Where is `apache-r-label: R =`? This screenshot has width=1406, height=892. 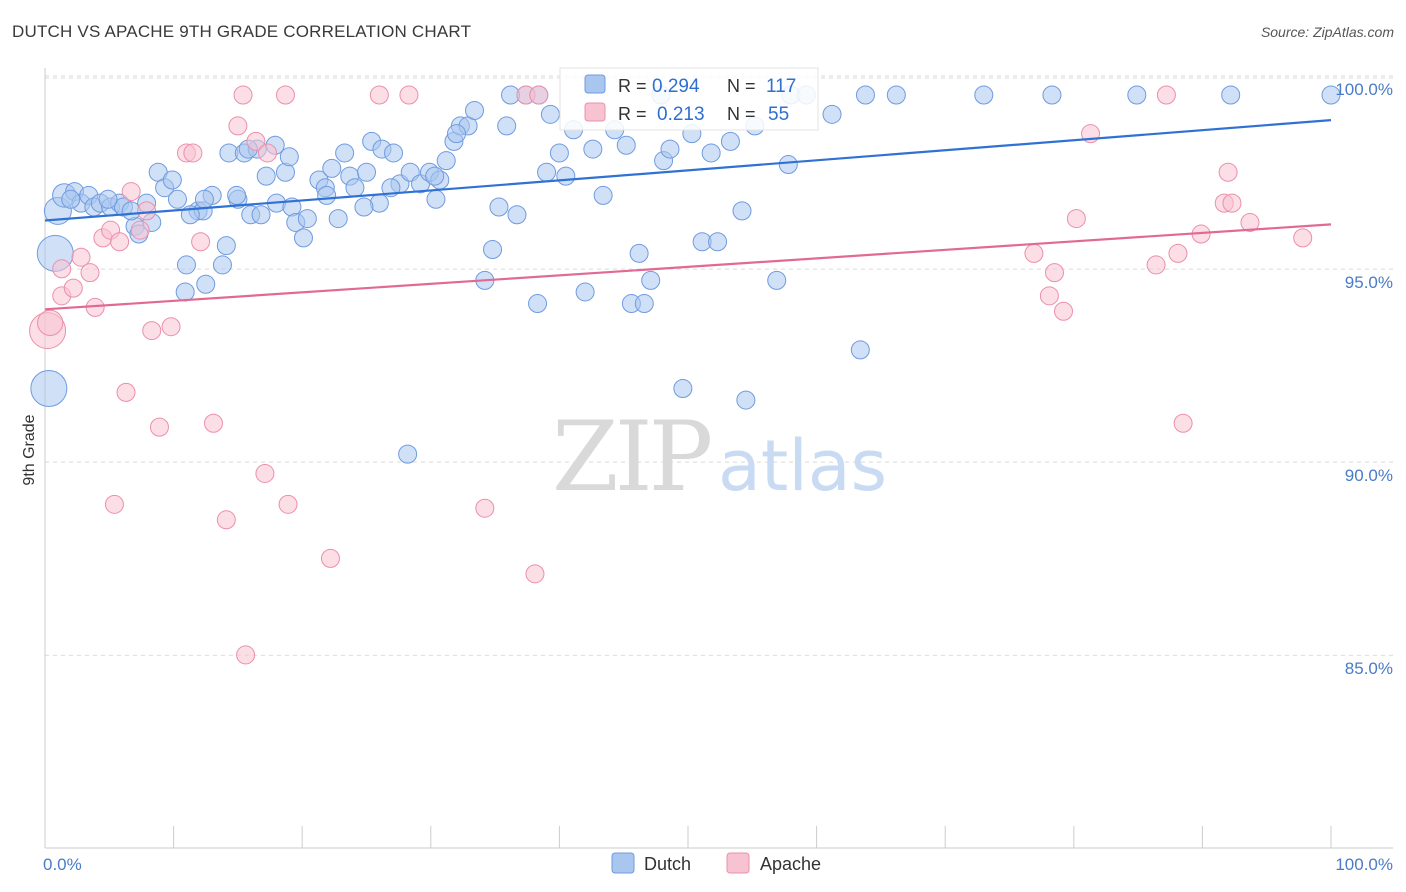
apache-r-label: R = is located at coordinates (632, 114).